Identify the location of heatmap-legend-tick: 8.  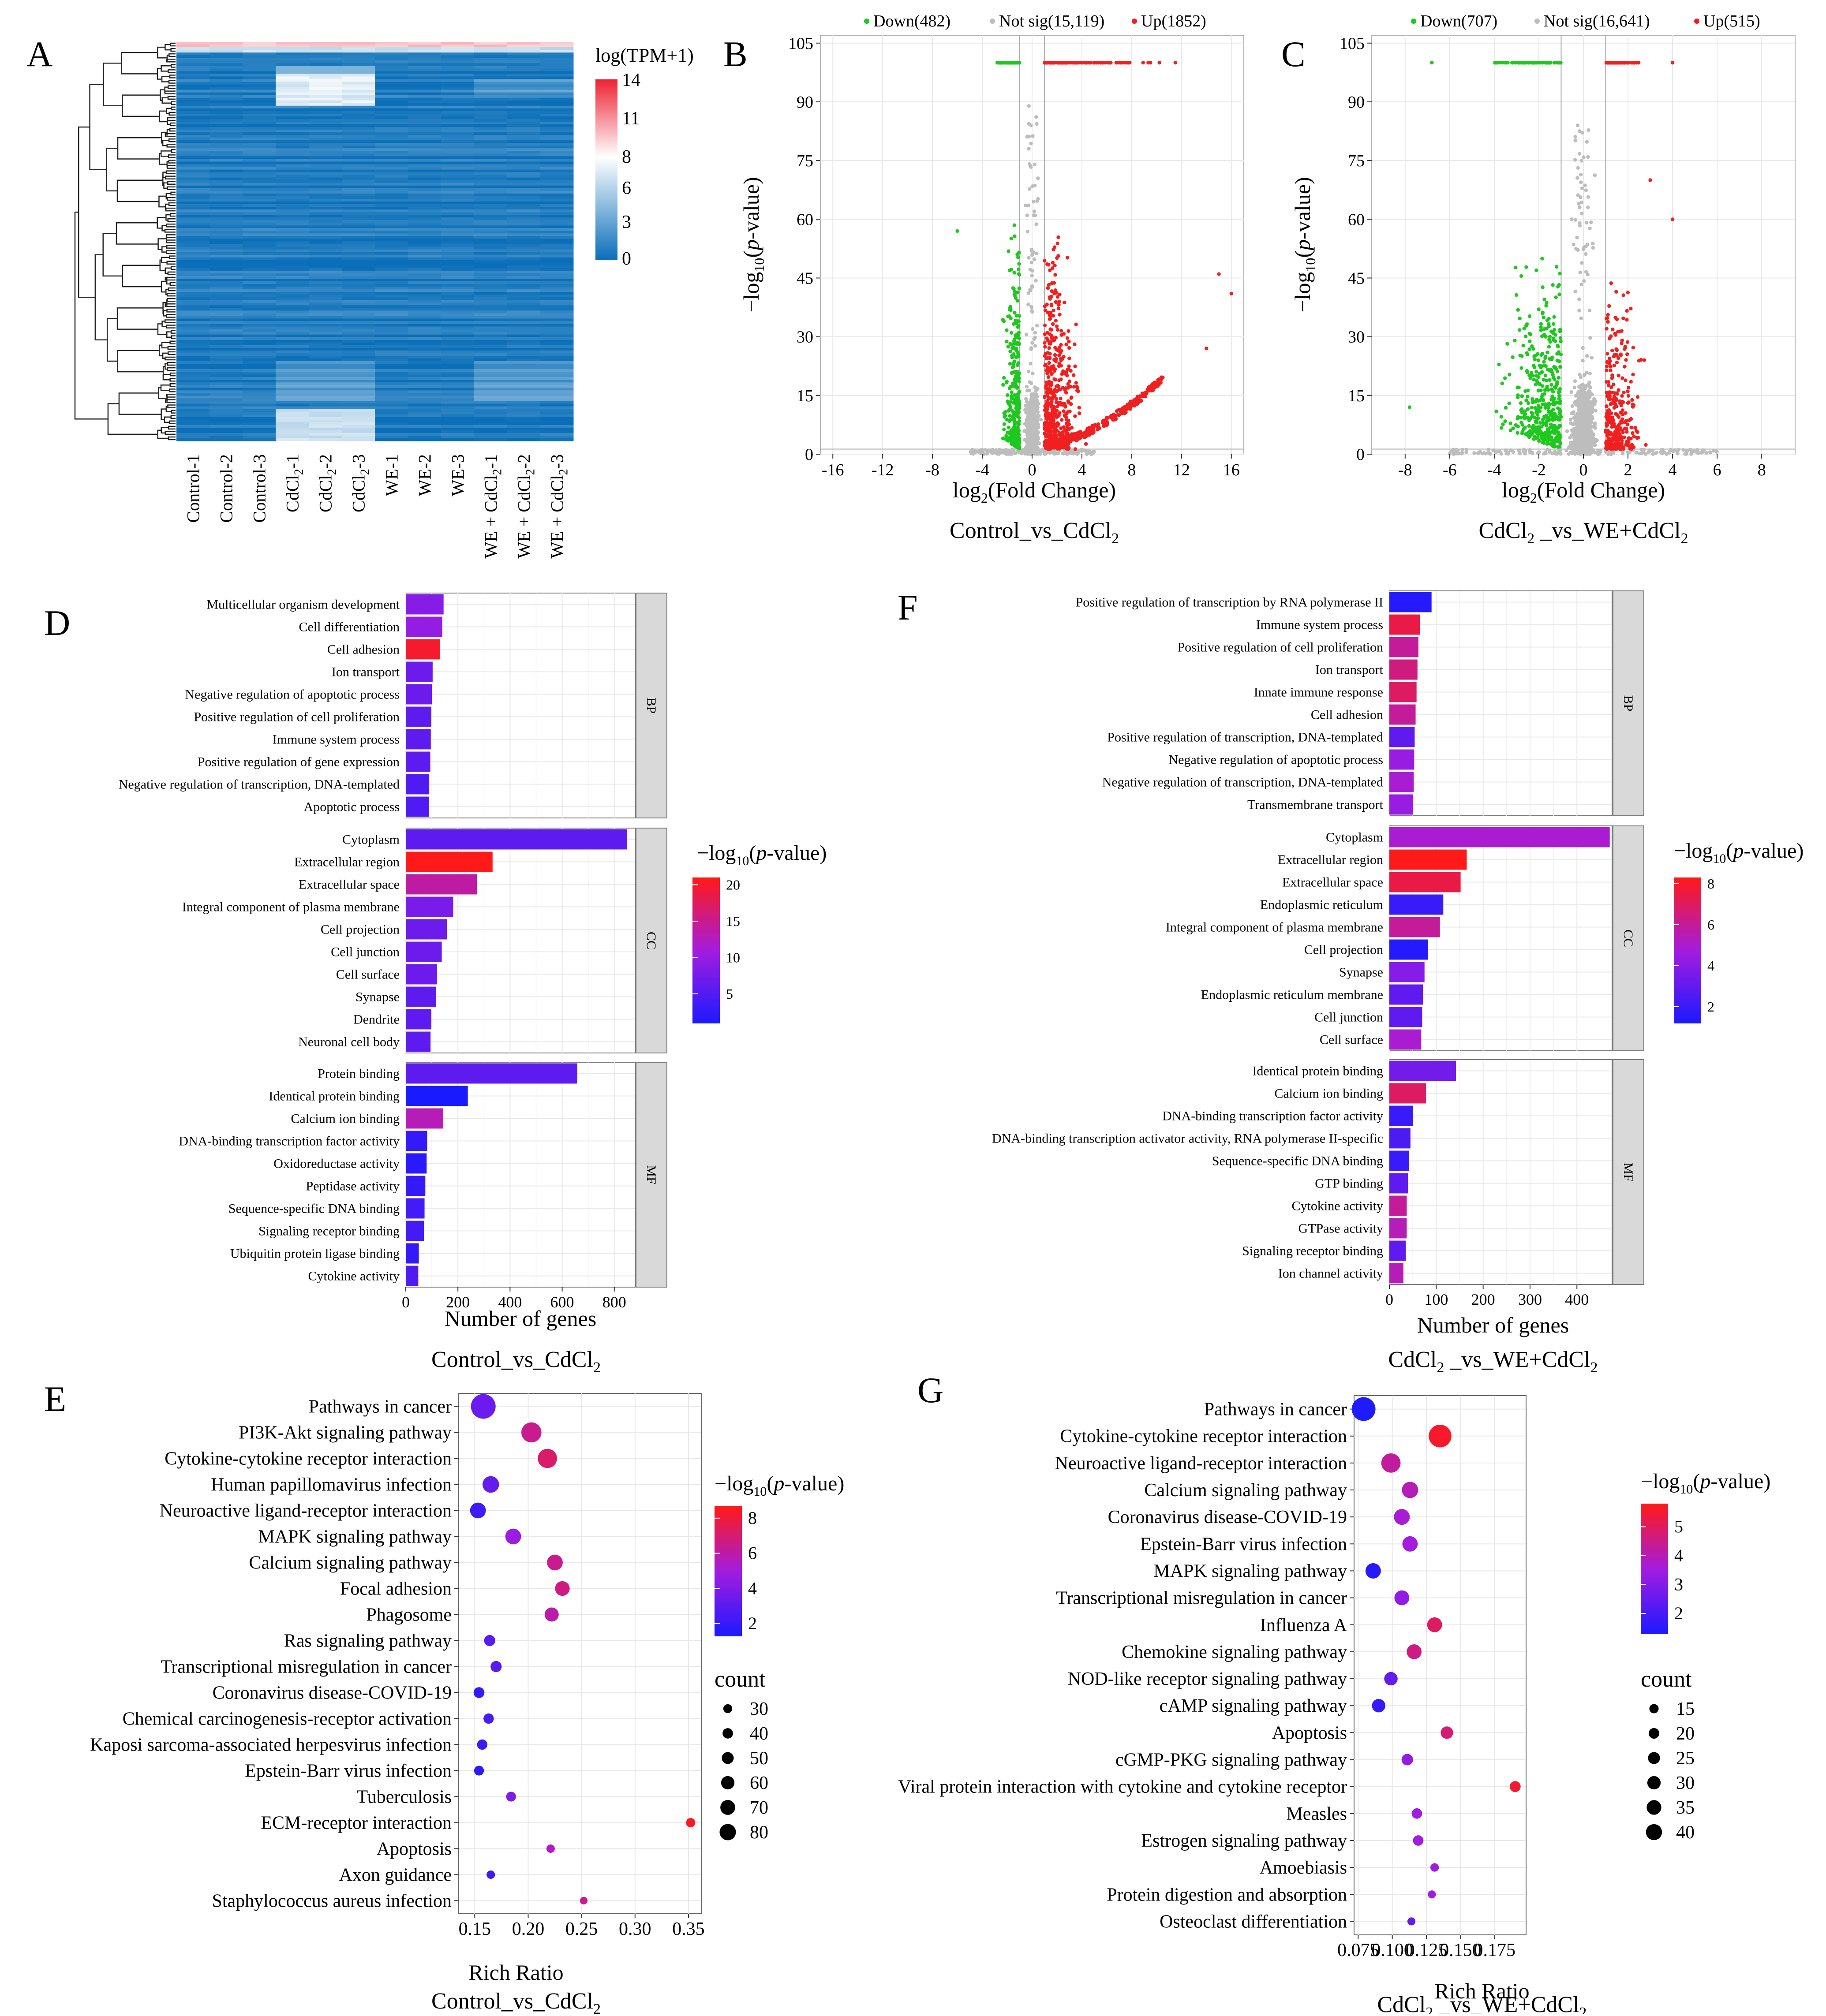
(626, 157).